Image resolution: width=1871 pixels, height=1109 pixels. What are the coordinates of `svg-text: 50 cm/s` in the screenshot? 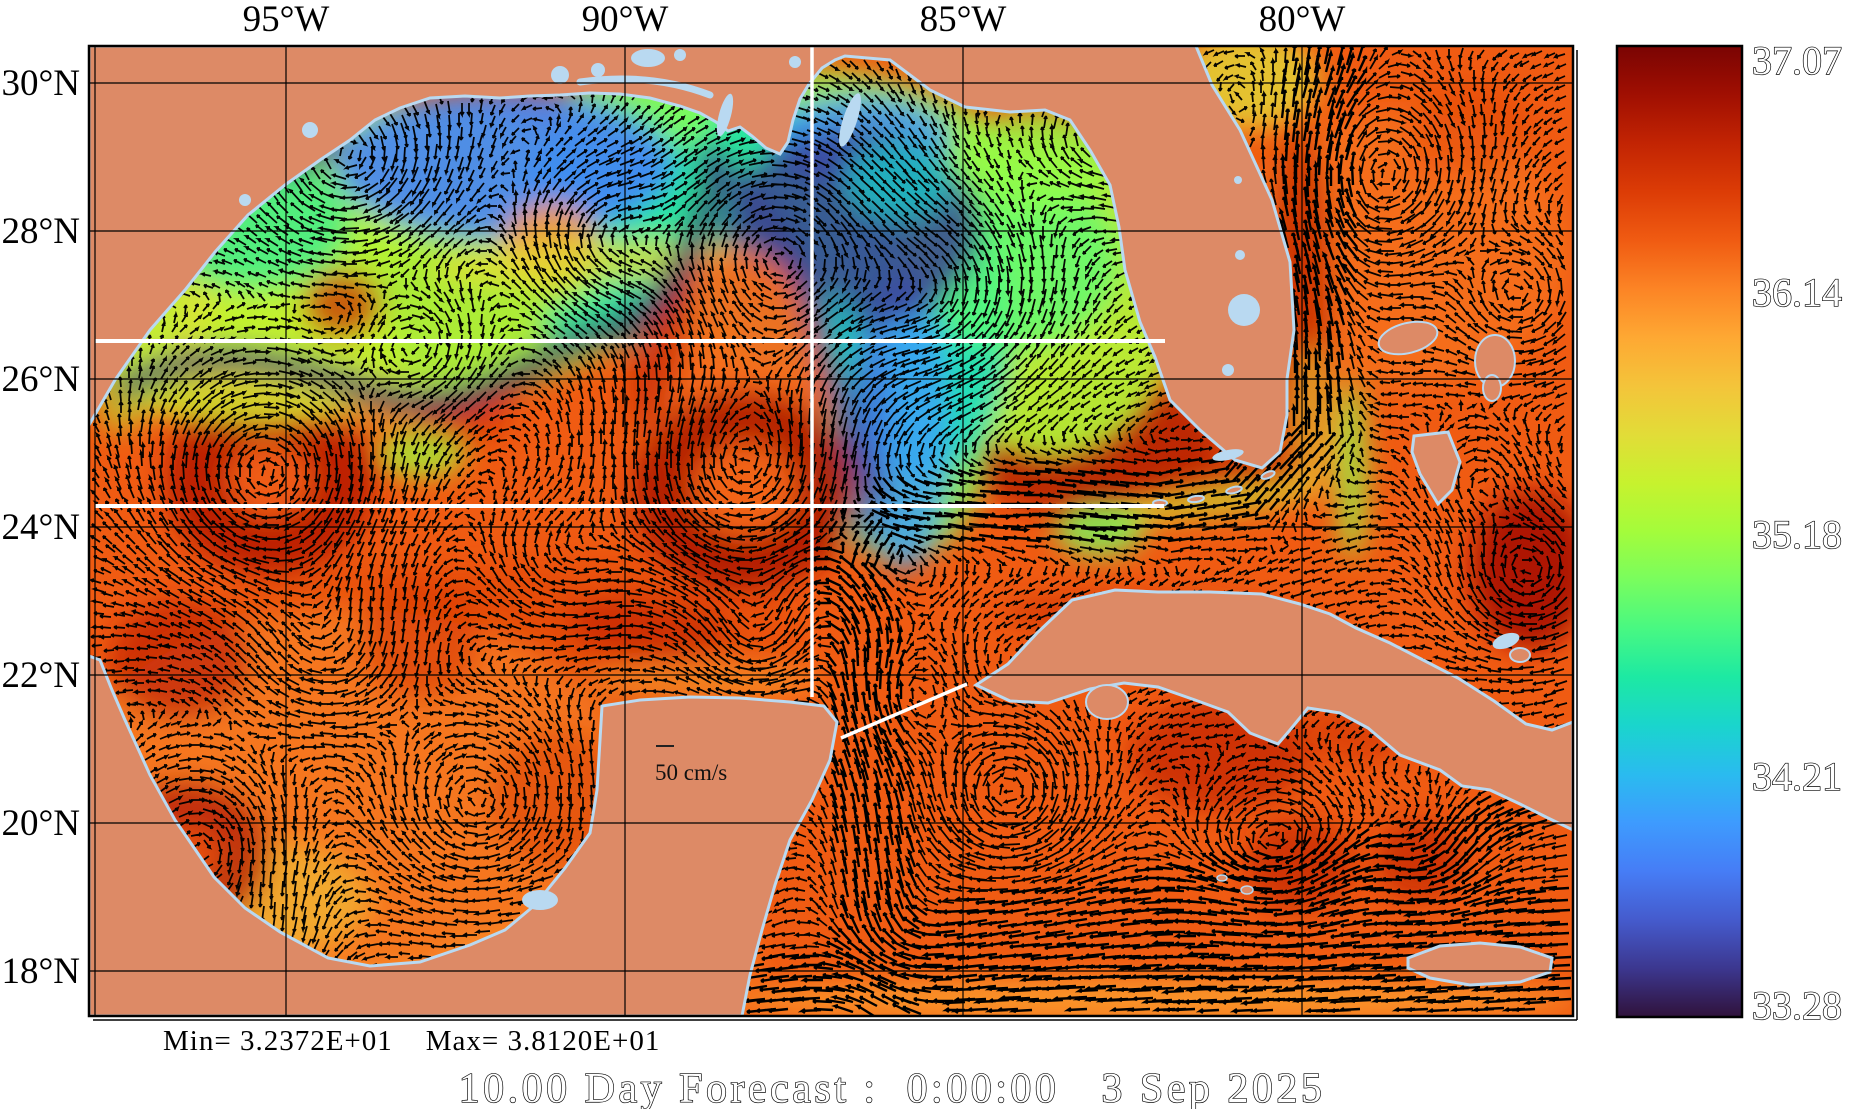 It's located at (691, 772).